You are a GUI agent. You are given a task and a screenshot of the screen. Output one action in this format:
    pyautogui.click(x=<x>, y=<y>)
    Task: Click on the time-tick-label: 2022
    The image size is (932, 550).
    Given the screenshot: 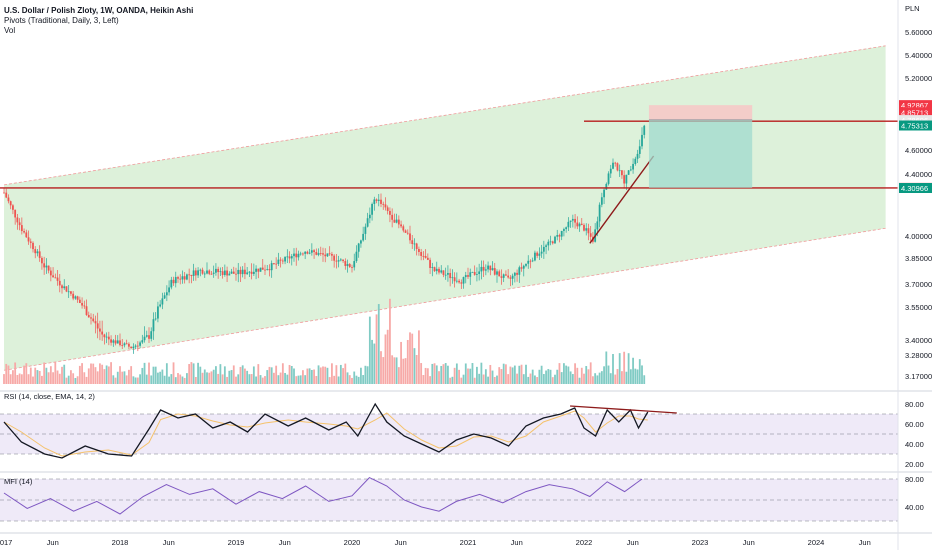 What is the action you would take?
    pyautogui.click(x=584, y=542)
    